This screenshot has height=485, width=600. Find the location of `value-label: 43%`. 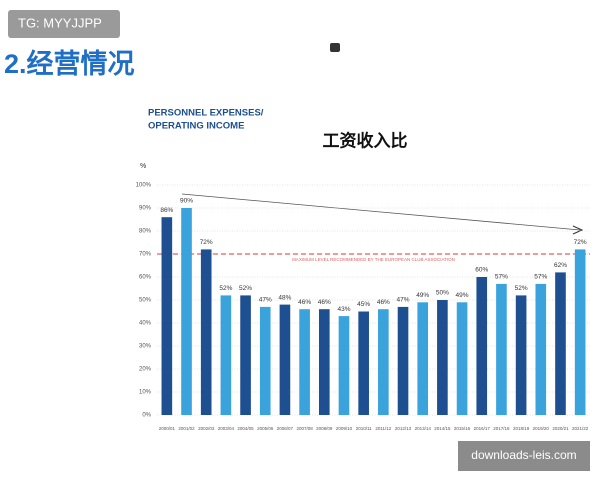

value-label: 43% is located at coordinates (343, 309).